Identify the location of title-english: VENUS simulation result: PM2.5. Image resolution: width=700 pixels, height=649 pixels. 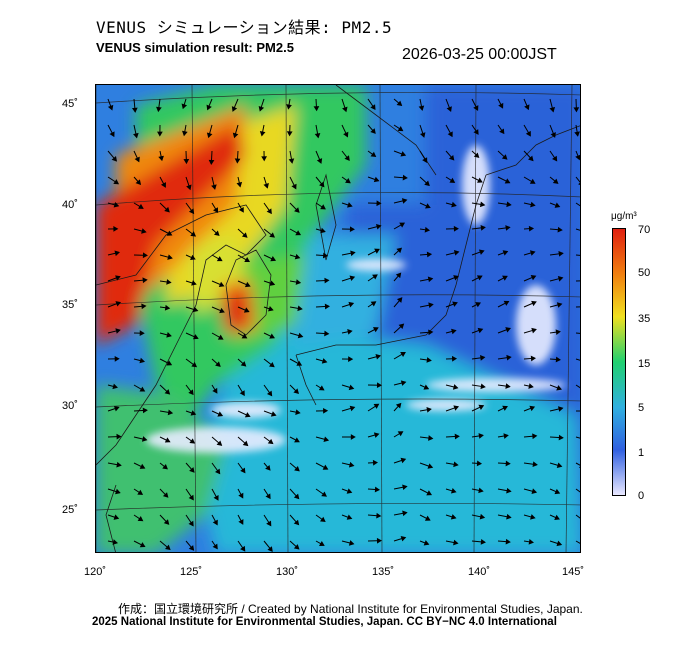
(195, 47).